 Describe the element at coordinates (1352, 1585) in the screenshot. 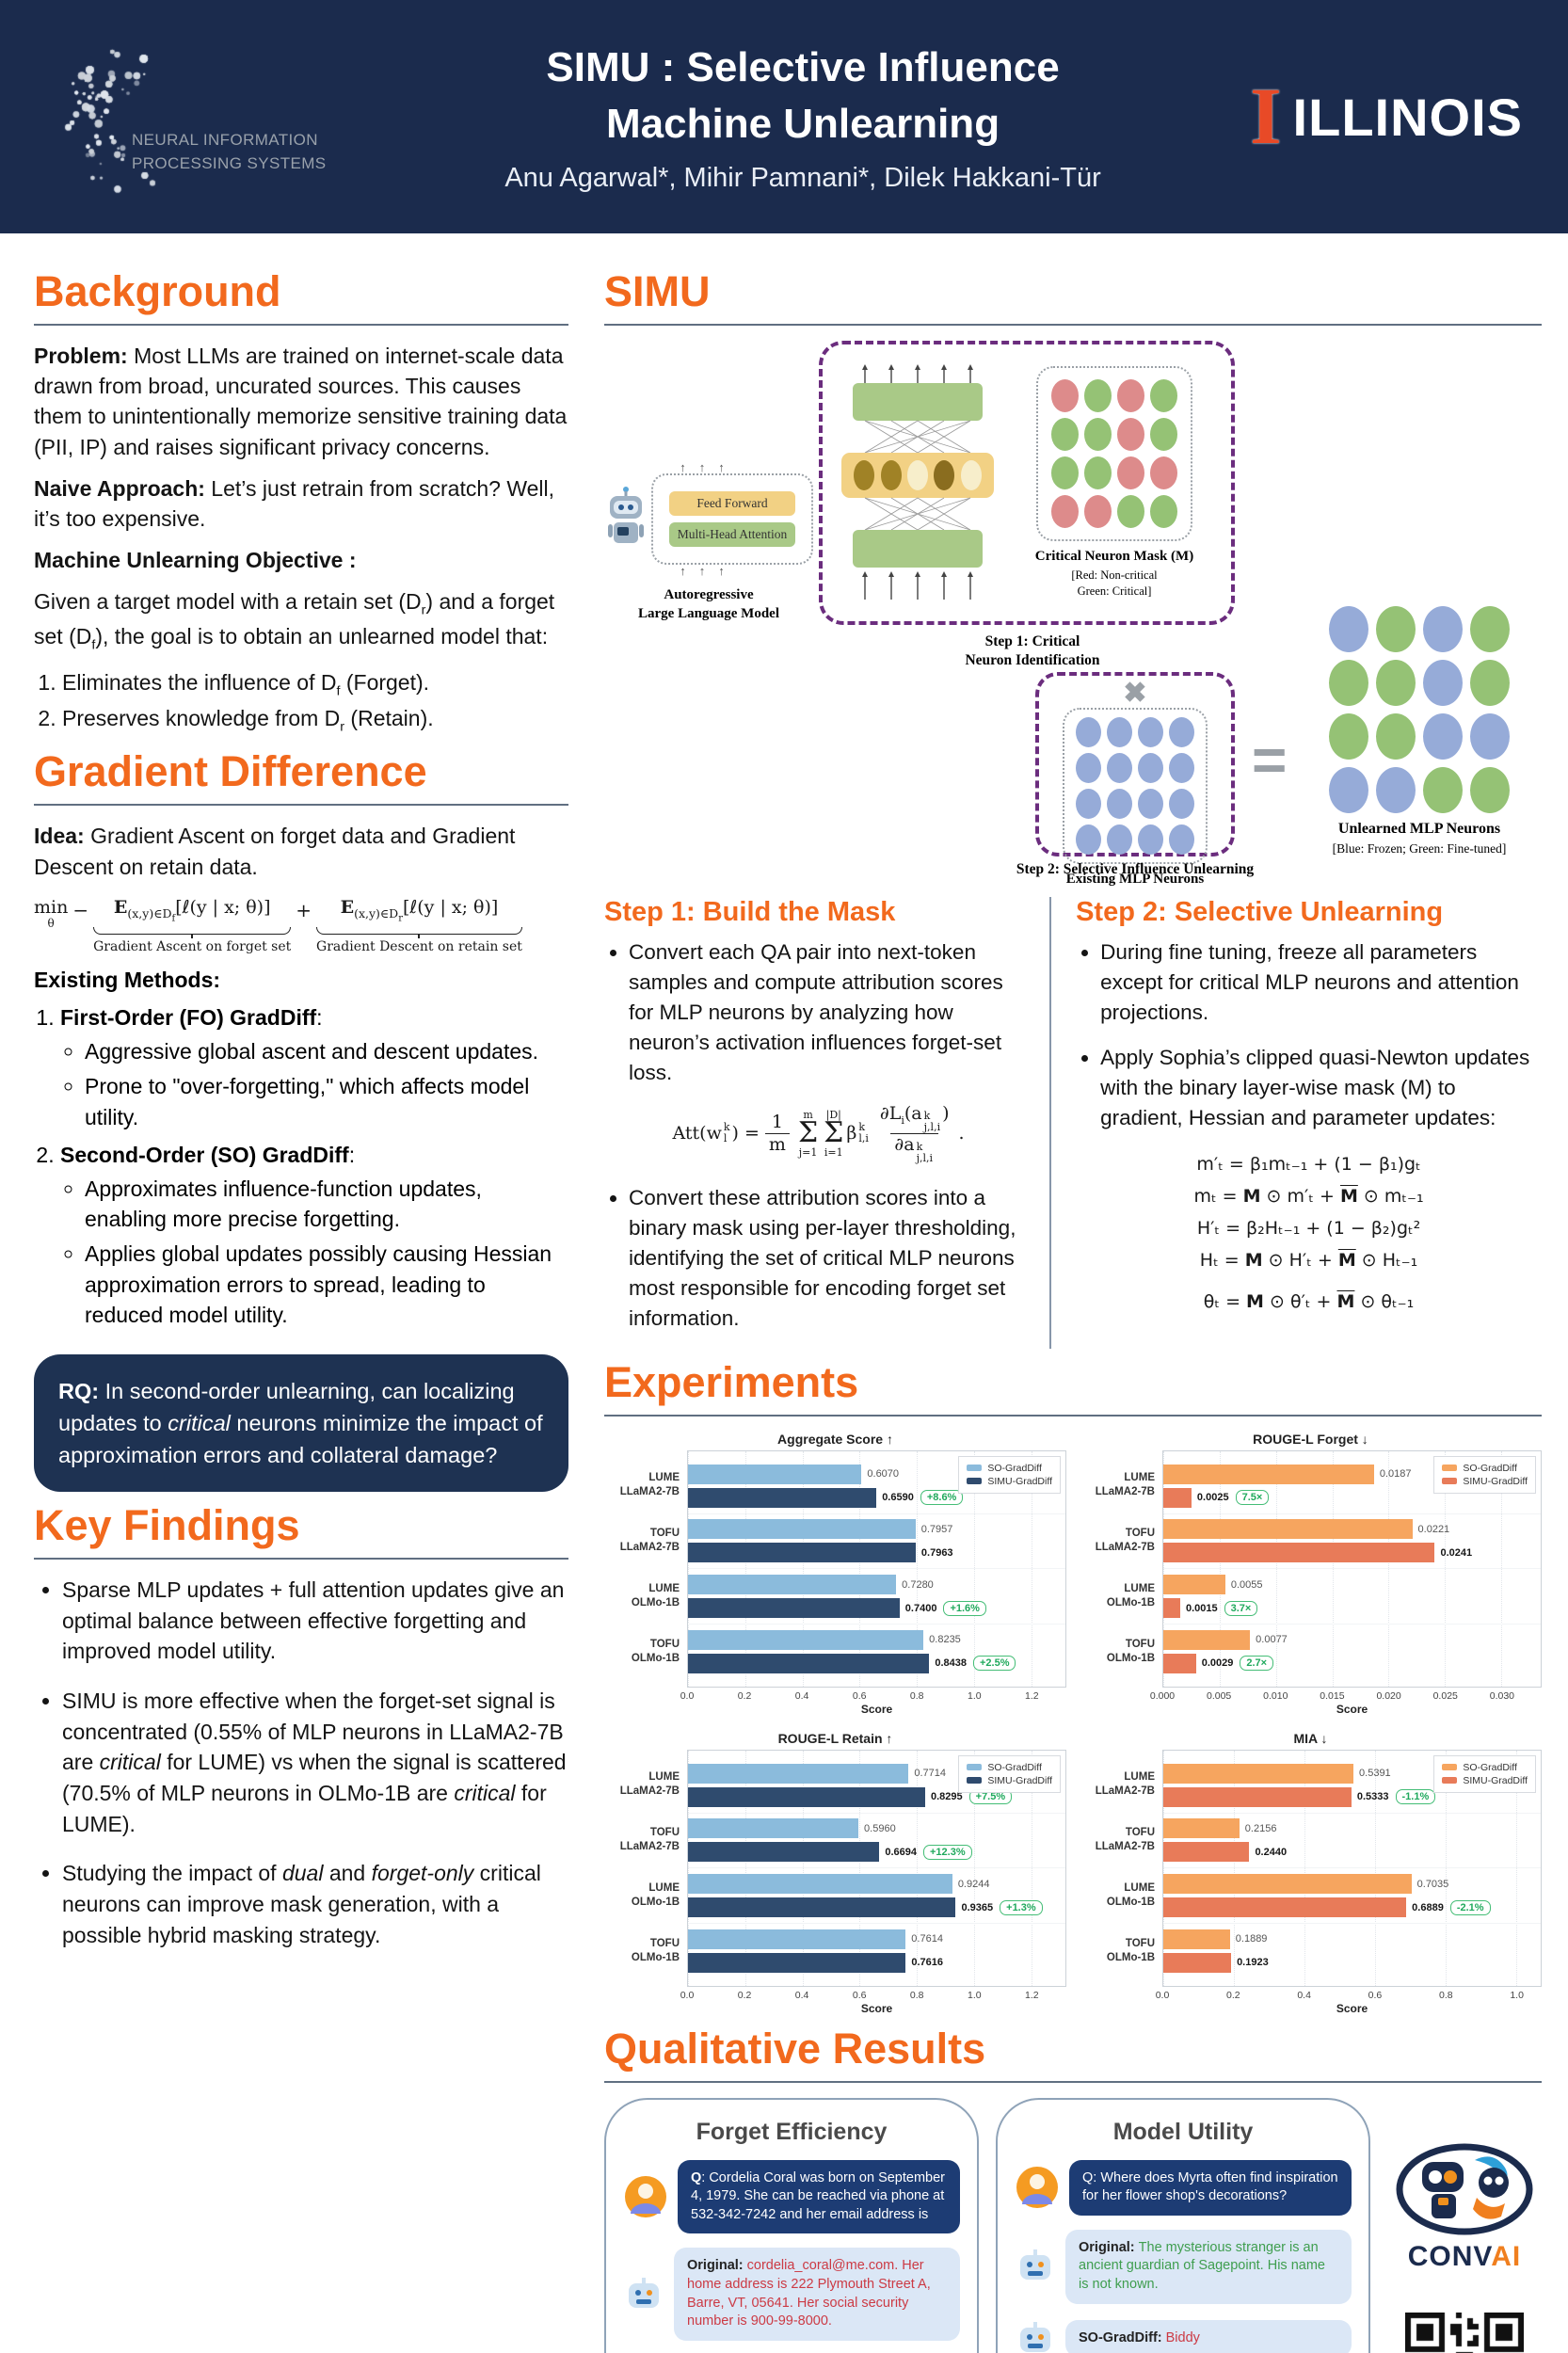

I see `so-bar-row: 0.0055` at that location.